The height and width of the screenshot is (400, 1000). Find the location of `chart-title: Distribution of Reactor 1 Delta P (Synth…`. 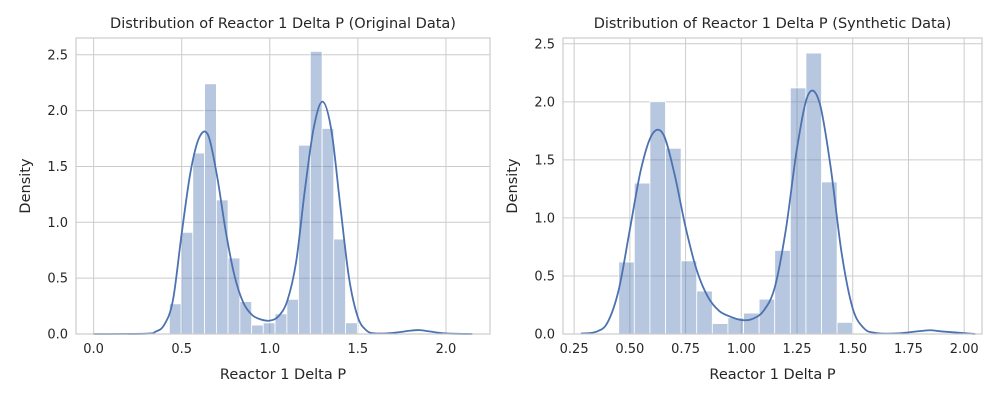

chart-title: Distribution of Reactor 1 Delta P (Synth… is located at coordinates (773, 24).